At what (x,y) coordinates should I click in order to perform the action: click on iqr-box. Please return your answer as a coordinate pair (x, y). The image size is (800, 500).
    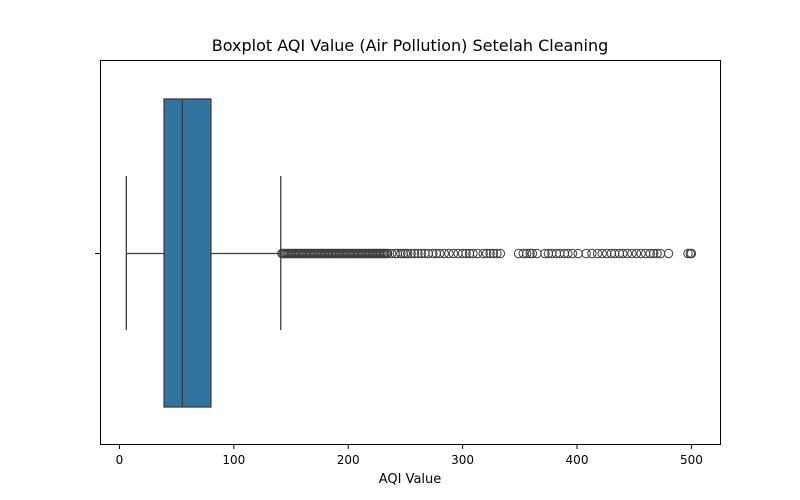
    Looking at the image, I should click on (187, 253).